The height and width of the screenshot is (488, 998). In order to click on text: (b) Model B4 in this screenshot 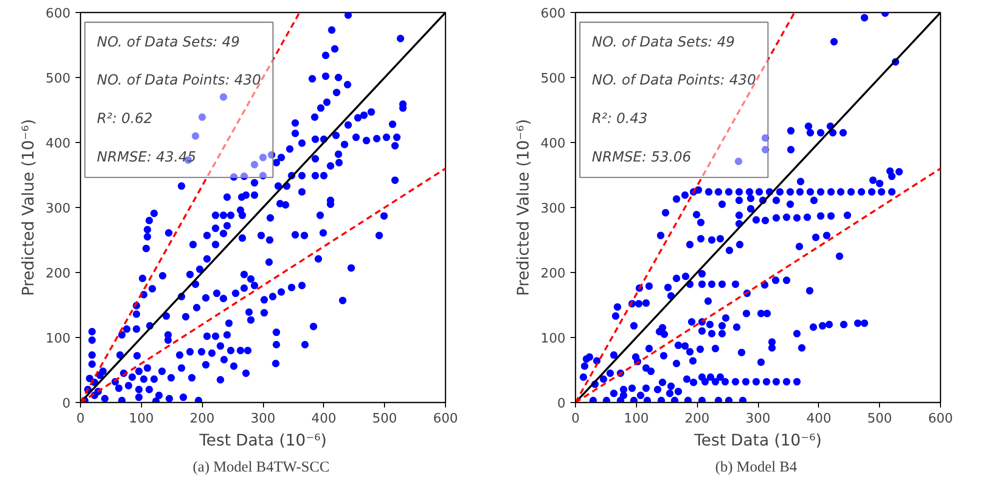, I will do `click(756, 468)`.